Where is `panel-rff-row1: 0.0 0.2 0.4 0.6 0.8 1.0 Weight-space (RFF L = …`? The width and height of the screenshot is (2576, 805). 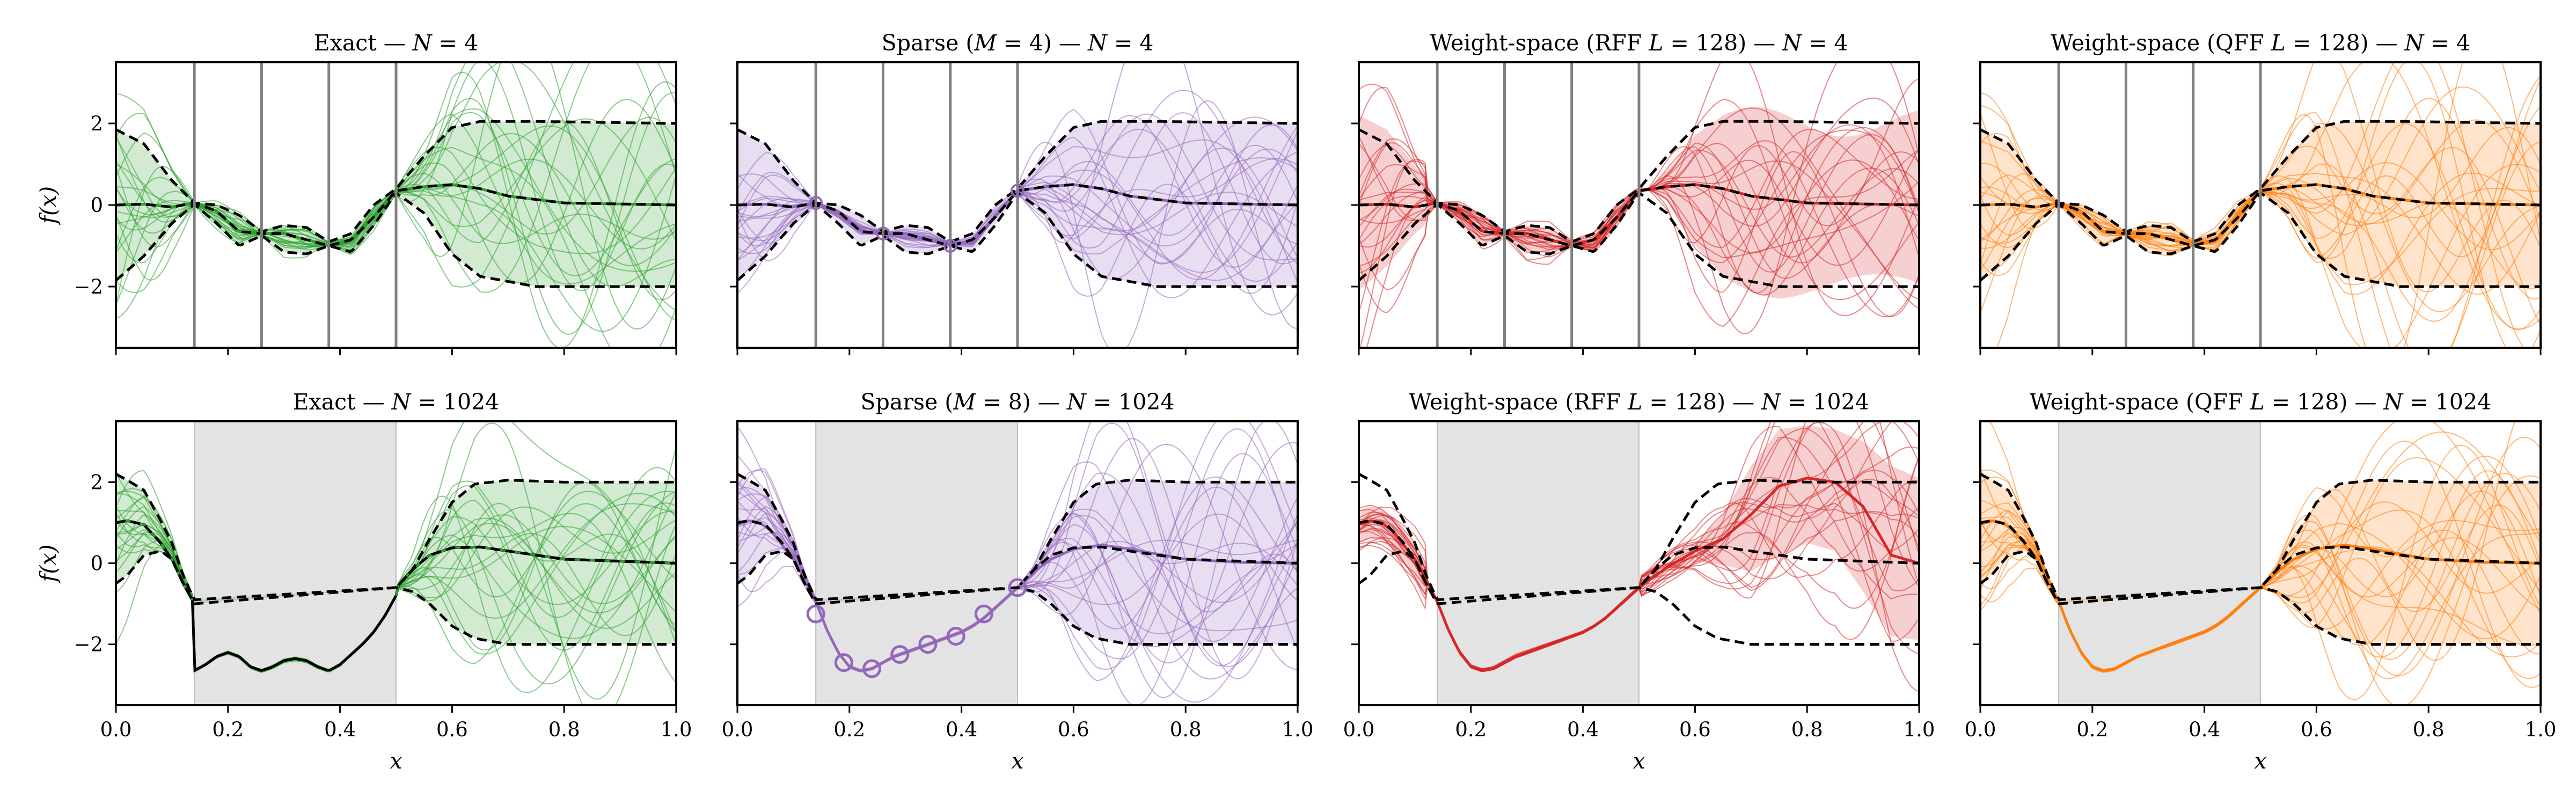
panel-rff-row1: 0.0 0.2 0.4 0.6 0.8 1.0 Weight-space (RFF L = … is located at coordinates (1639, 581).